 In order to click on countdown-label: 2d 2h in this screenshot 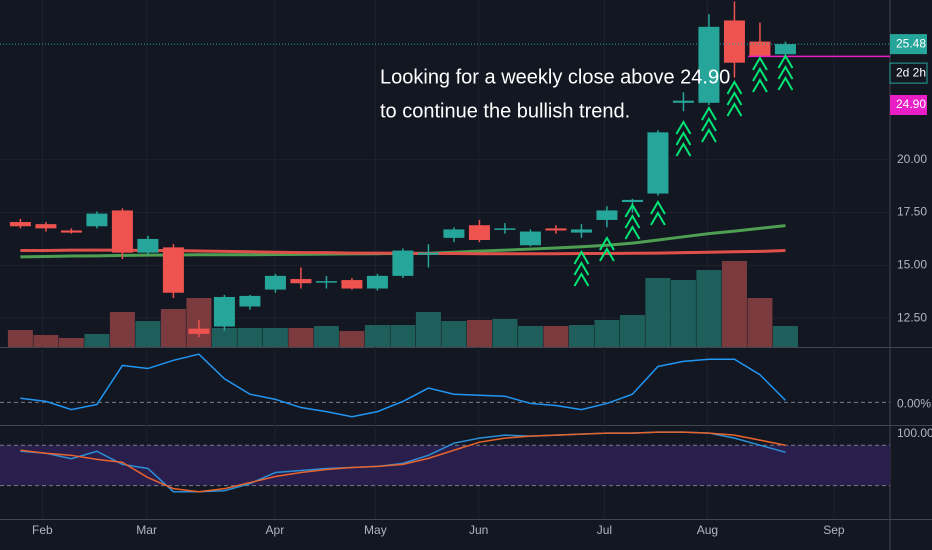, I will do `click(911, 72)`.